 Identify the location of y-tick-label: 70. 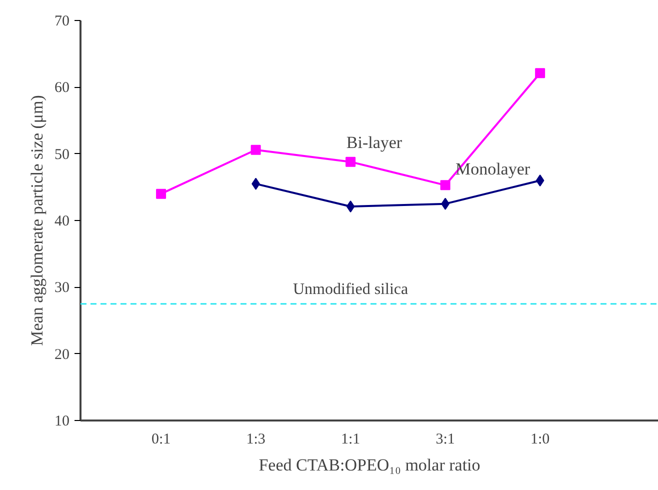
(62, 22).